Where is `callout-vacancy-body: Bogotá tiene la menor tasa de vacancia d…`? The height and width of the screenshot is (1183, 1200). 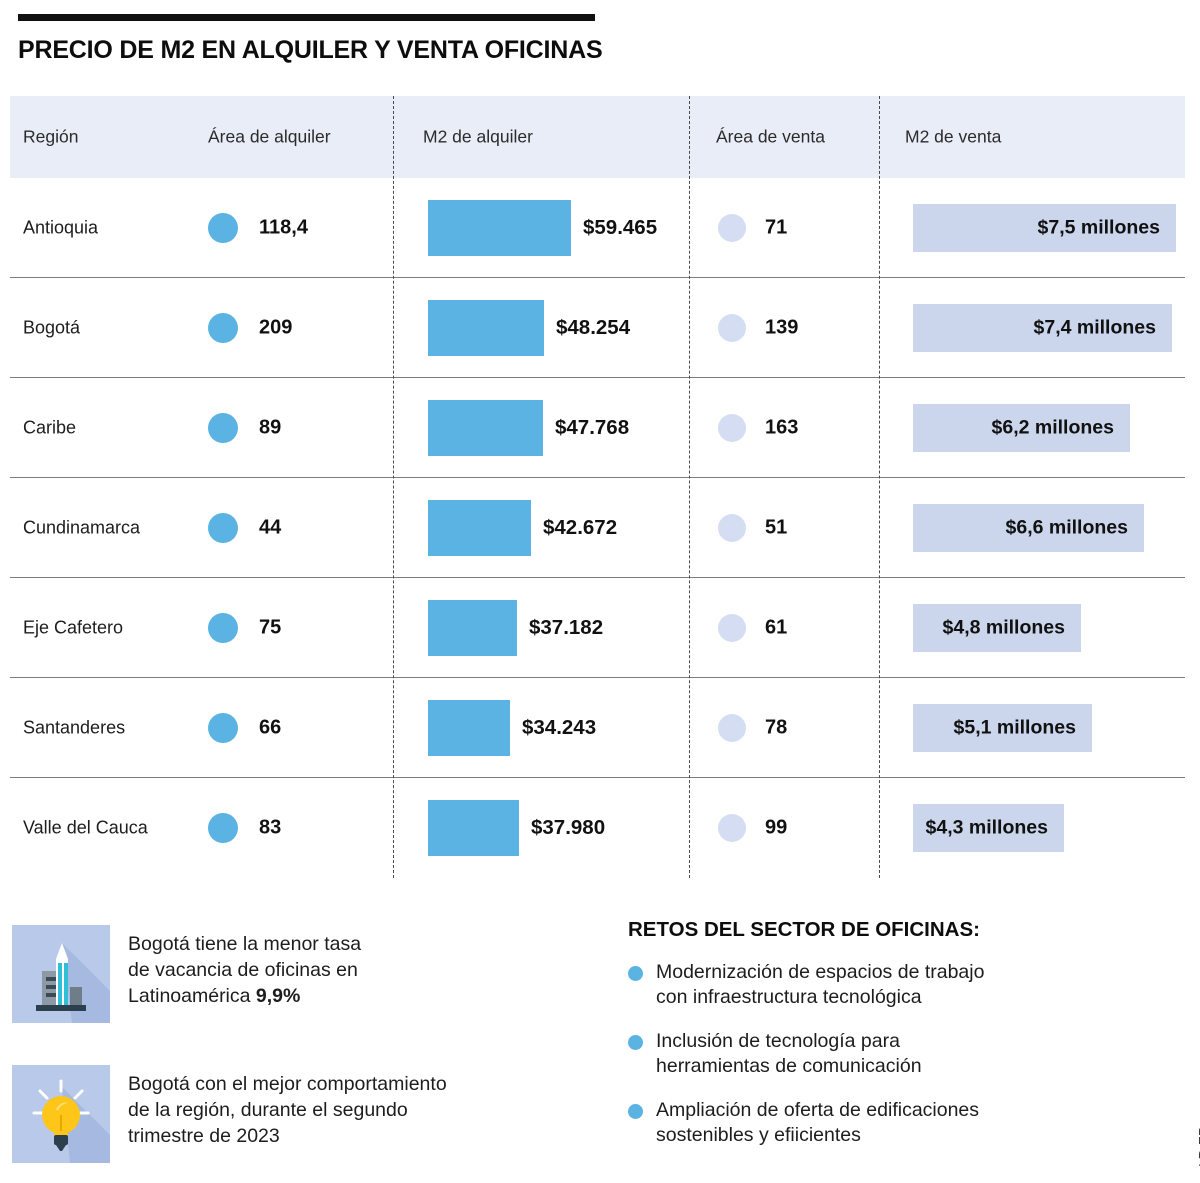
callout-vacancy-body: Bogotá tiene la menor tasa de vacancia d… is located at coordinates (245, 970).